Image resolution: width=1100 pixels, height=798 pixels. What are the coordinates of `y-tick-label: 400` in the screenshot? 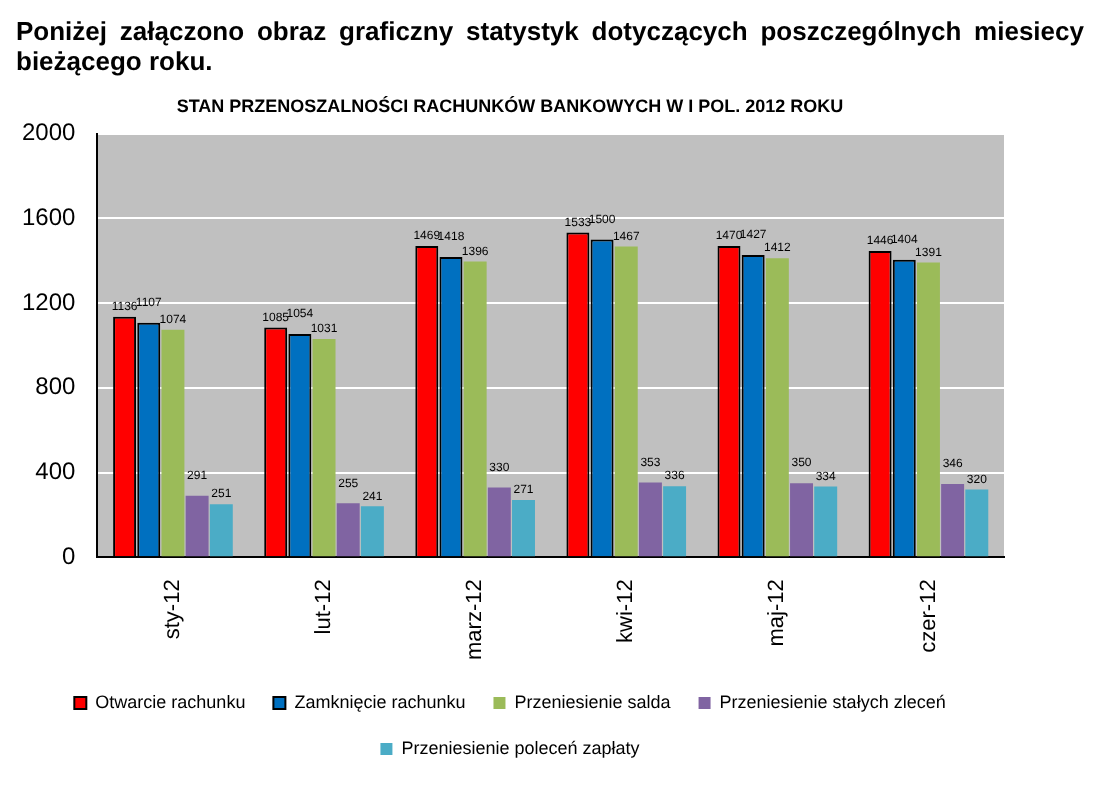 It's located at (56, 471).